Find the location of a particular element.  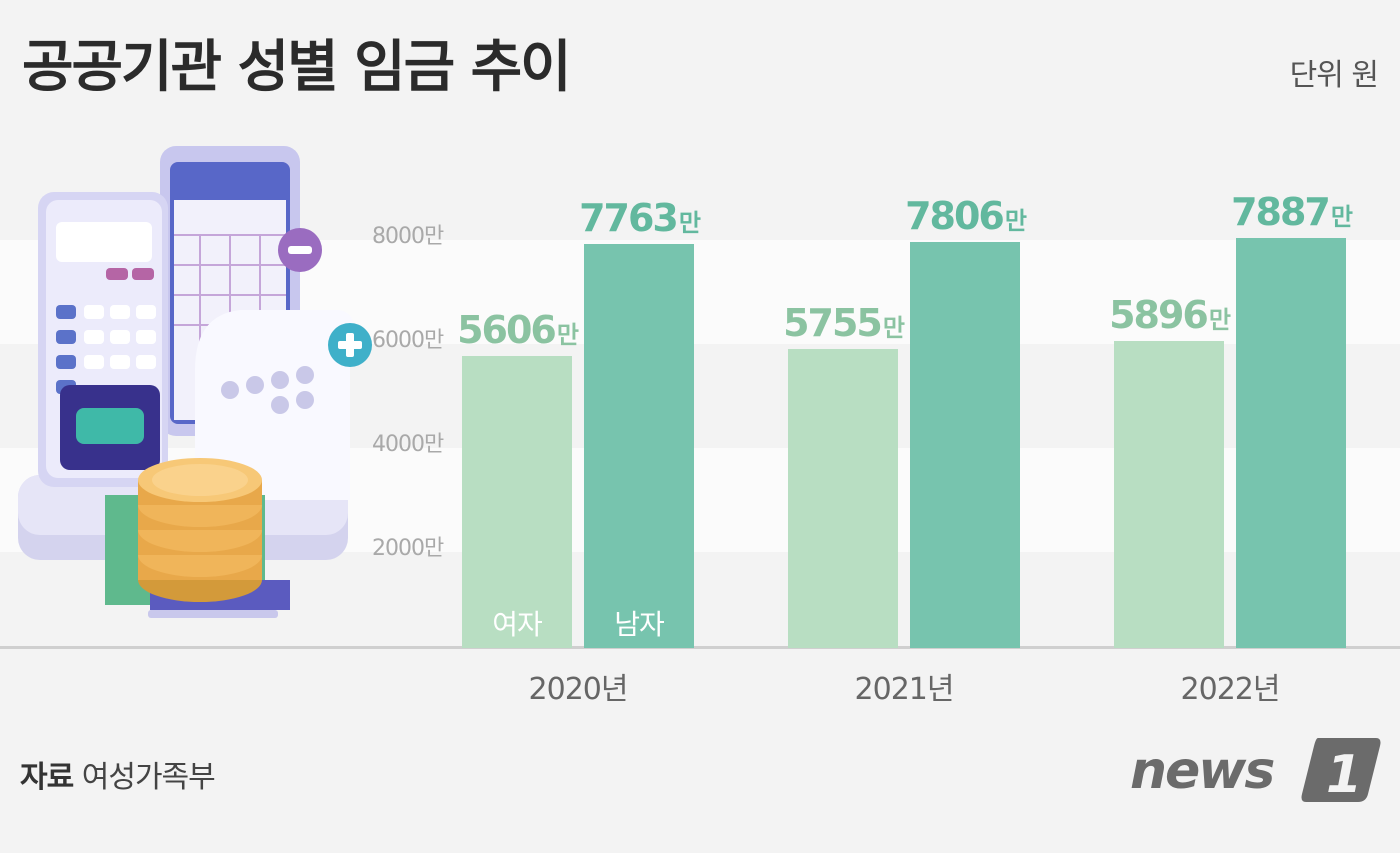

calculator-documents-coins-icon is located at coordinates (195, 382).